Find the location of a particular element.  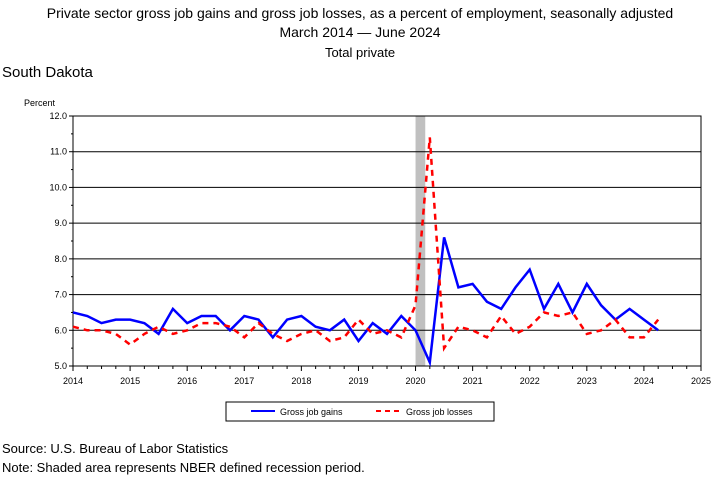

x-tick-label: 2014 is located at coordinates (73, 381).